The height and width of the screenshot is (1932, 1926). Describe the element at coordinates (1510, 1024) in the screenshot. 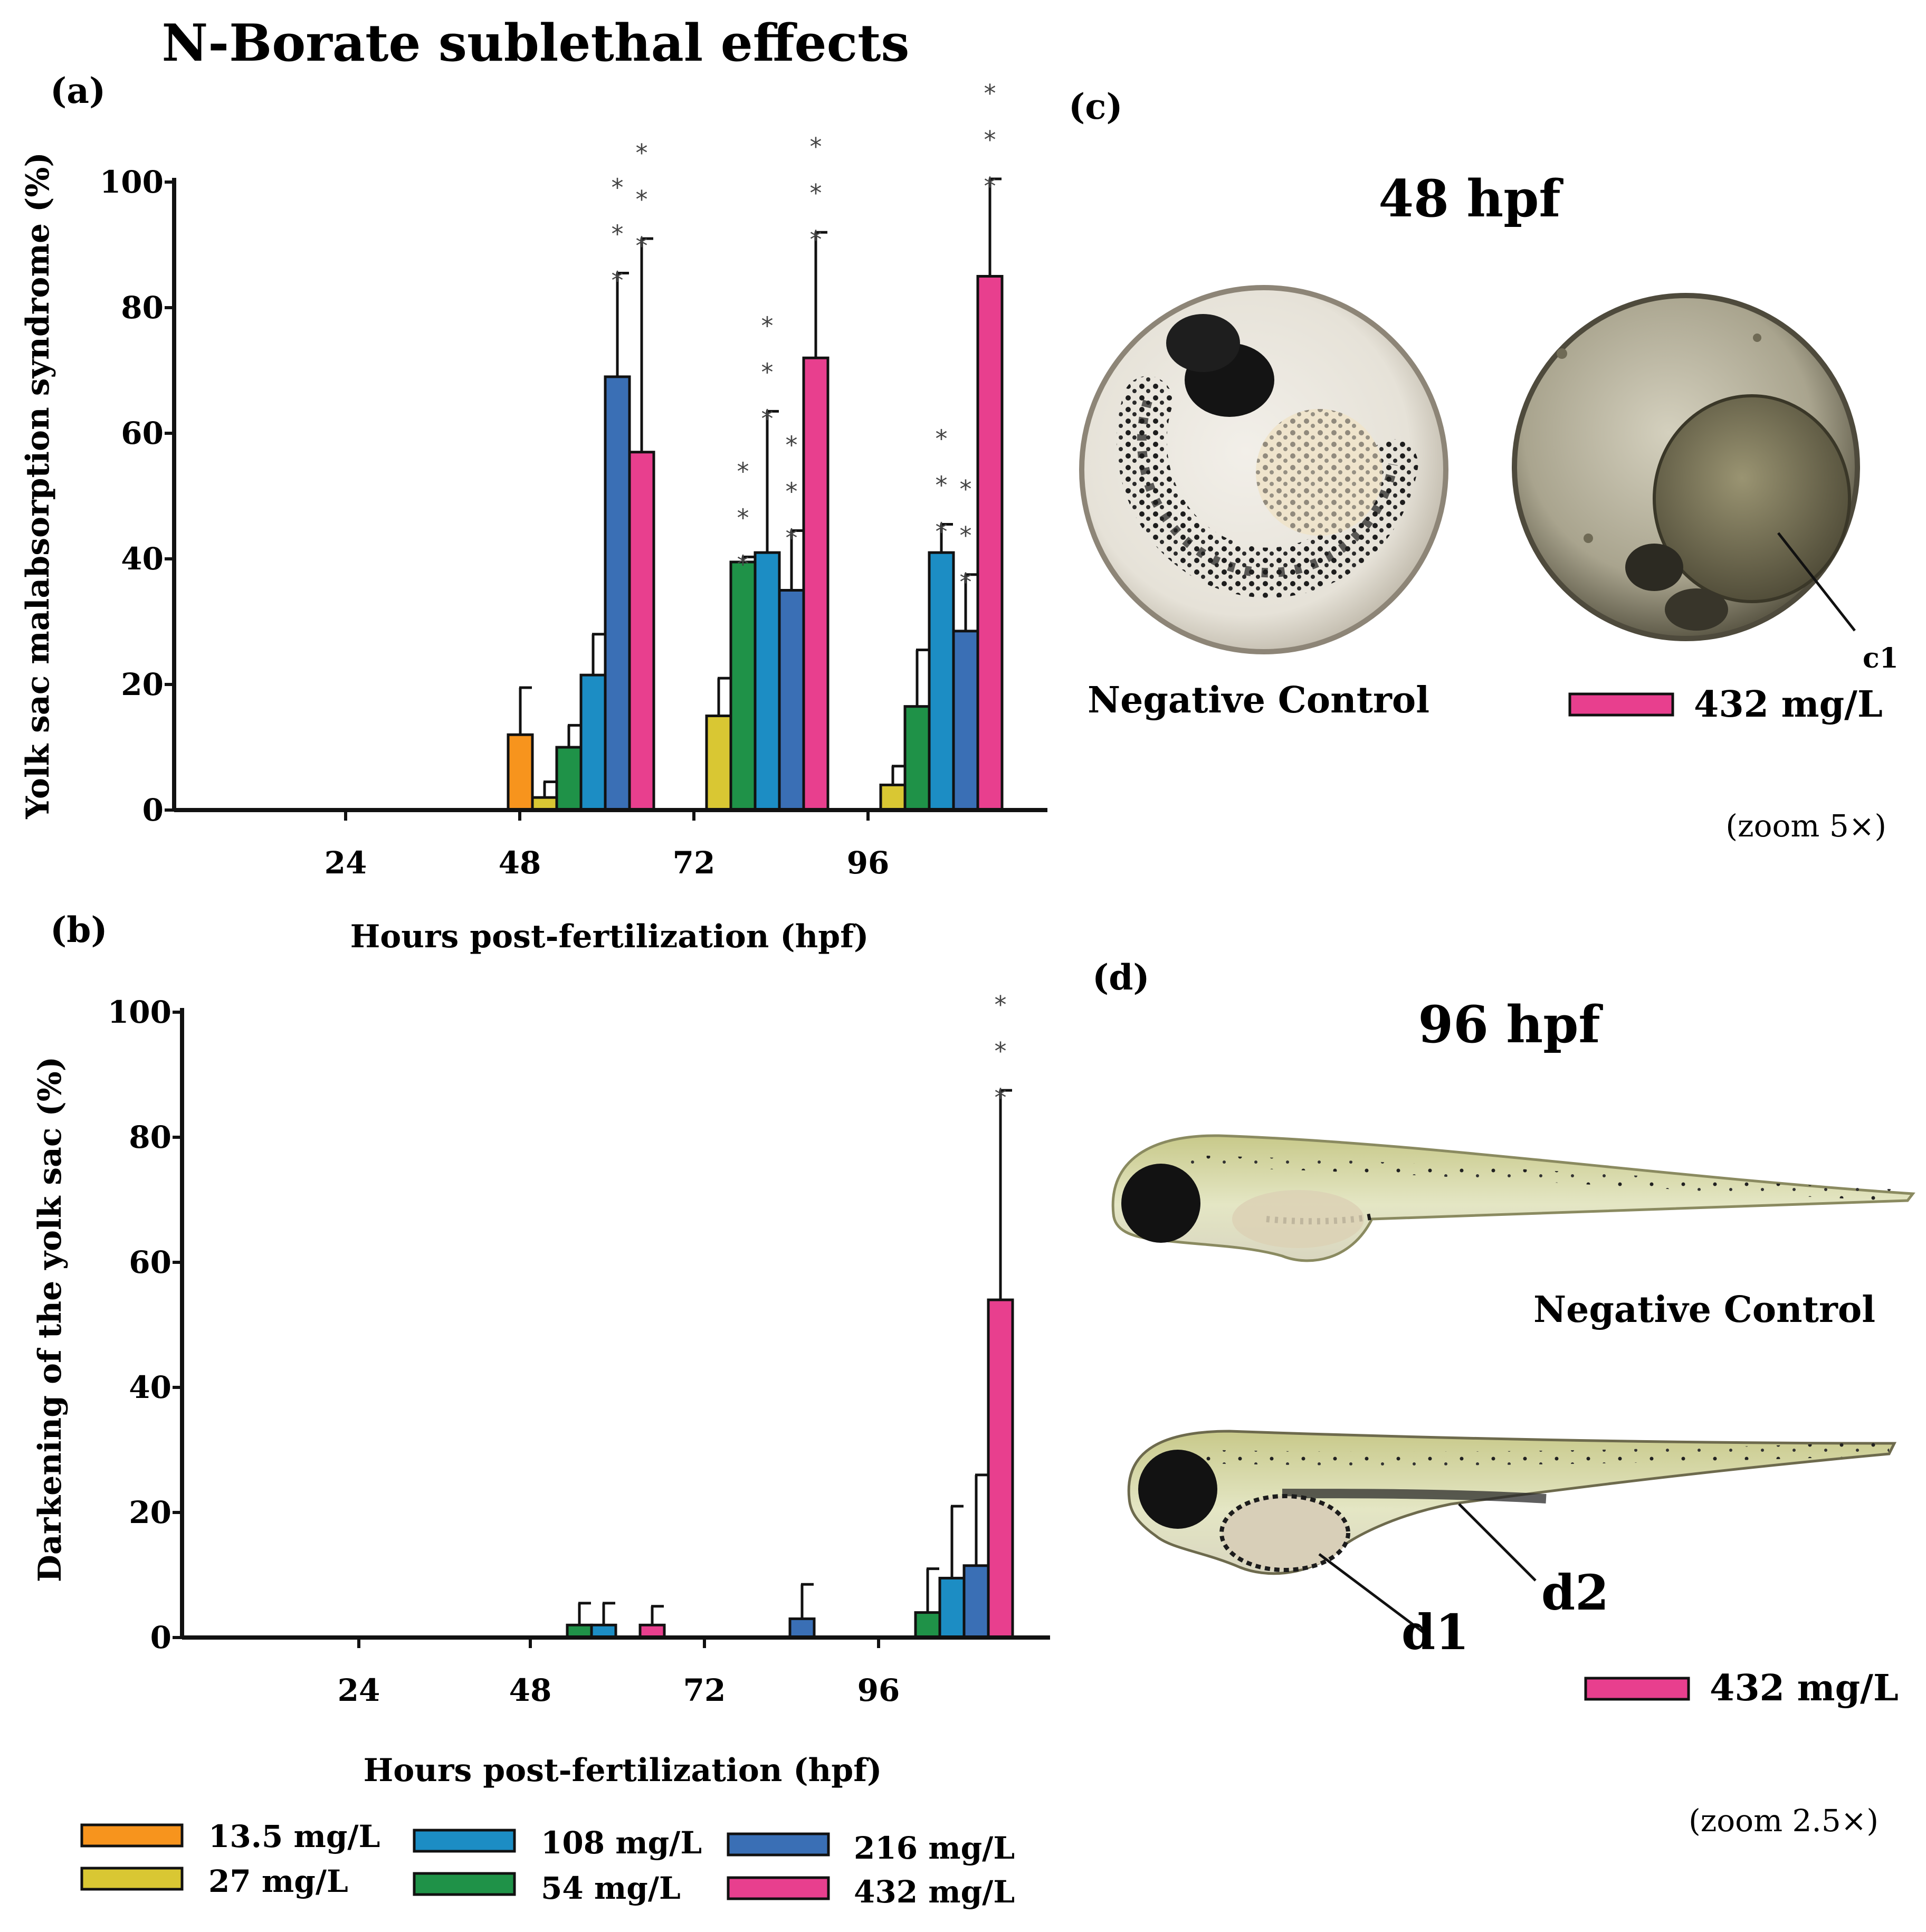

I see `panel-d-time: 96 hpf` at that location.